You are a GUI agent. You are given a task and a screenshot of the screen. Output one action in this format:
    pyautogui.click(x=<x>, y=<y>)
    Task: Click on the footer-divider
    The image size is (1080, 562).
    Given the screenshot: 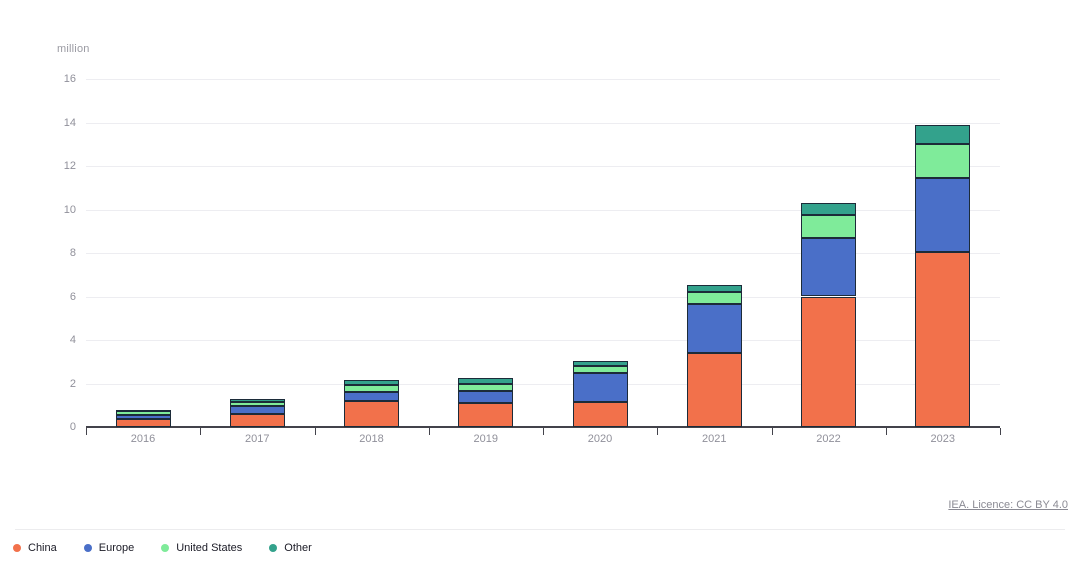 What is the action you would take?
    pyautogui.click(x=540, y=529)
    